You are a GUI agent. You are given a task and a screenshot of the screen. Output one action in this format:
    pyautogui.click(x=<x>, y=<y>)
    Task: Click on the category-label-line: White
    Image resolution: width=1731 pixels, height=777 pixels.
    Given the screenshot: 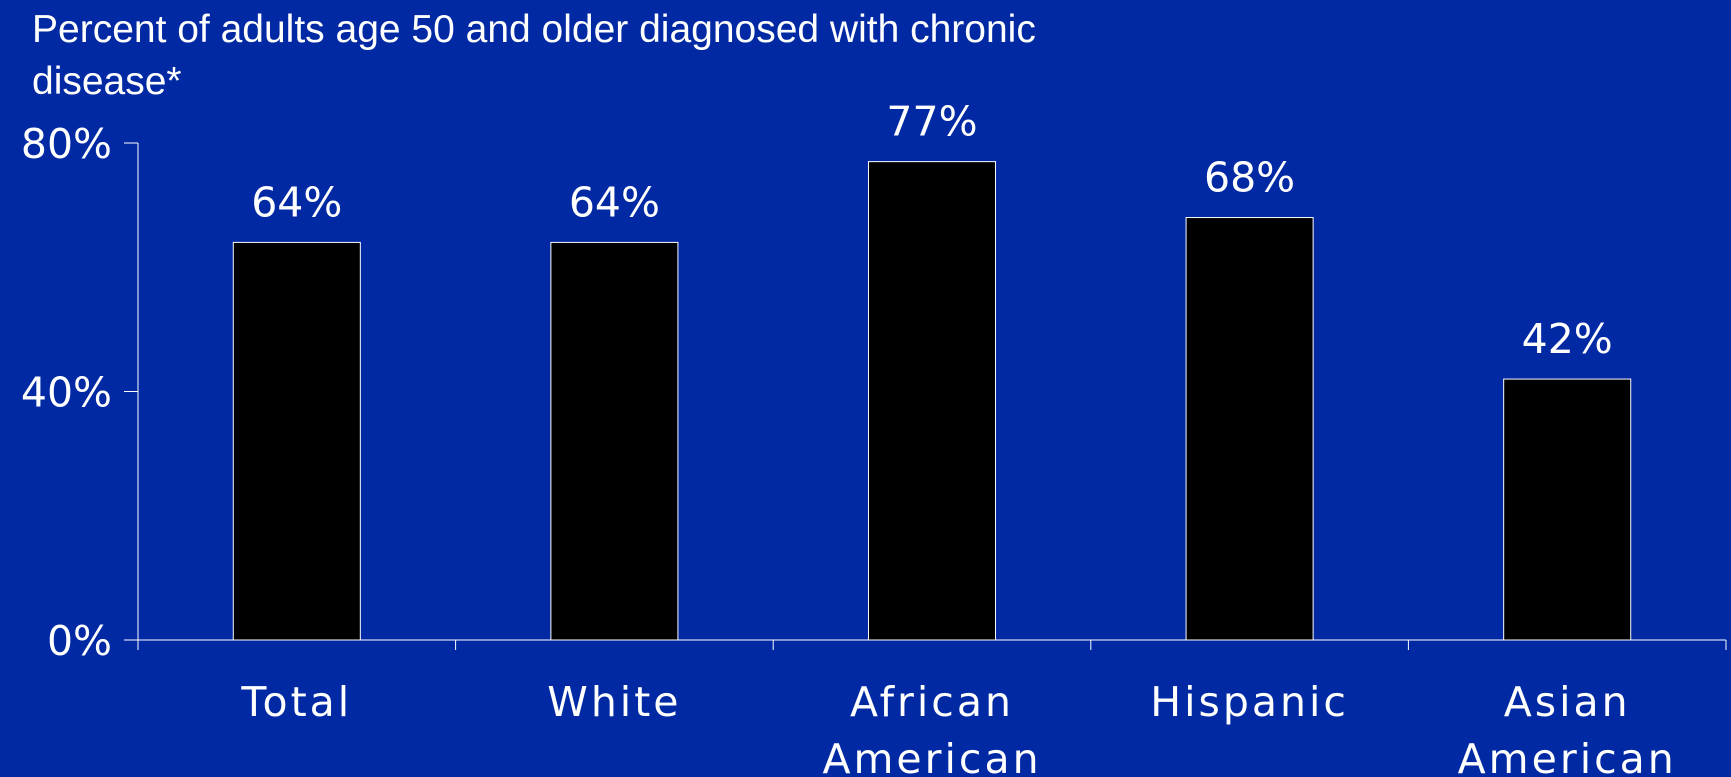 What is the action you would take?
    pyautogui.click(x=614, y=702)
    